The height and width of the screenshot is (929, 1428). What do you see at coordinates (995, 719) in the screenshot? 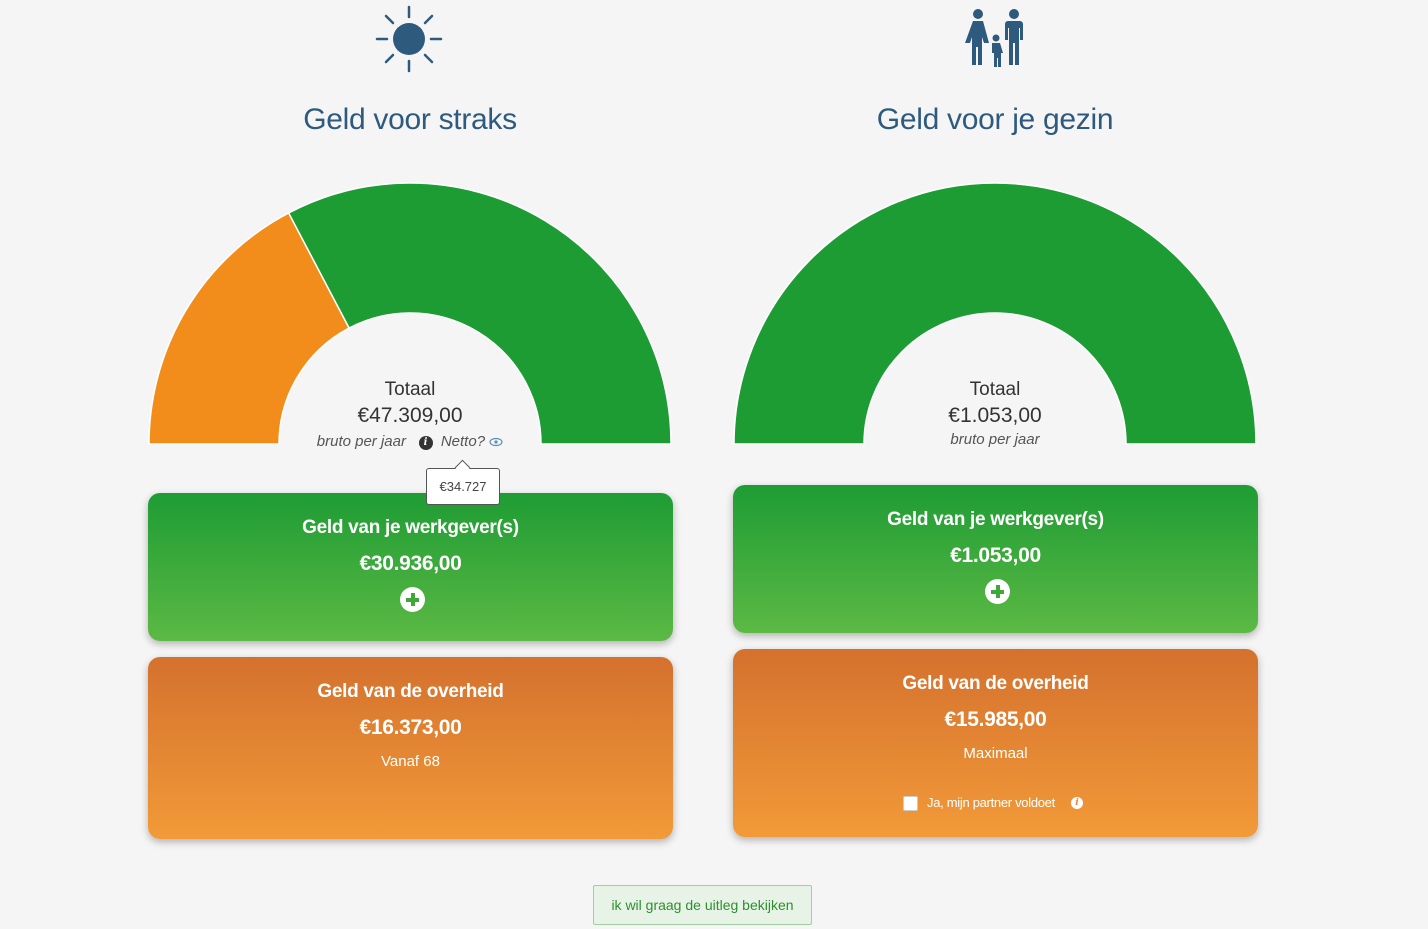
I see `right-government-amount: €15.985,00` at bounding box center [995, 719].